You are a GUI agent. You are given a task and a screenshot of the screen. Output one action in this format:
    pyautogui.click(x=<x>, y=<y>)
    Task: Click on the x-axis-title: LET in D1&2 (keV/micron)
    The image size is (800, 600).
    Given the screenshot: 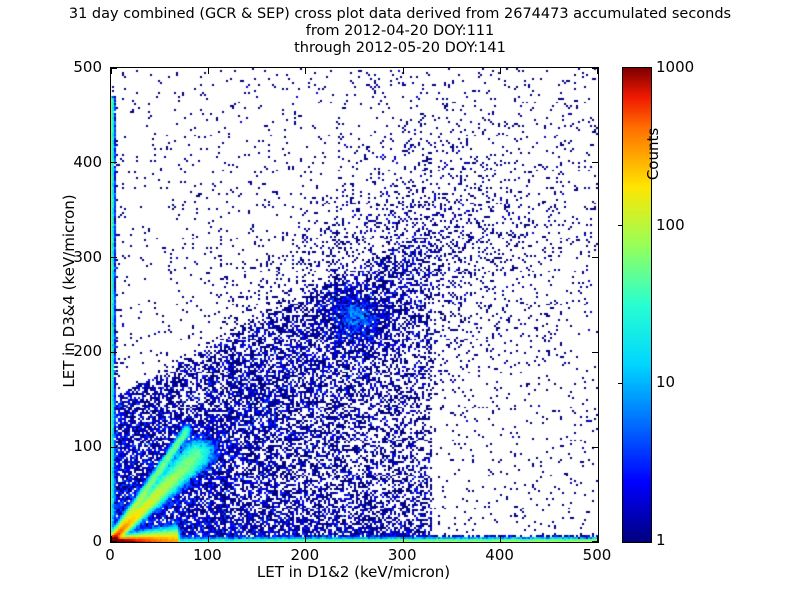 What is the action you would take?
    pyautogui.click(x=353, y=572)
    